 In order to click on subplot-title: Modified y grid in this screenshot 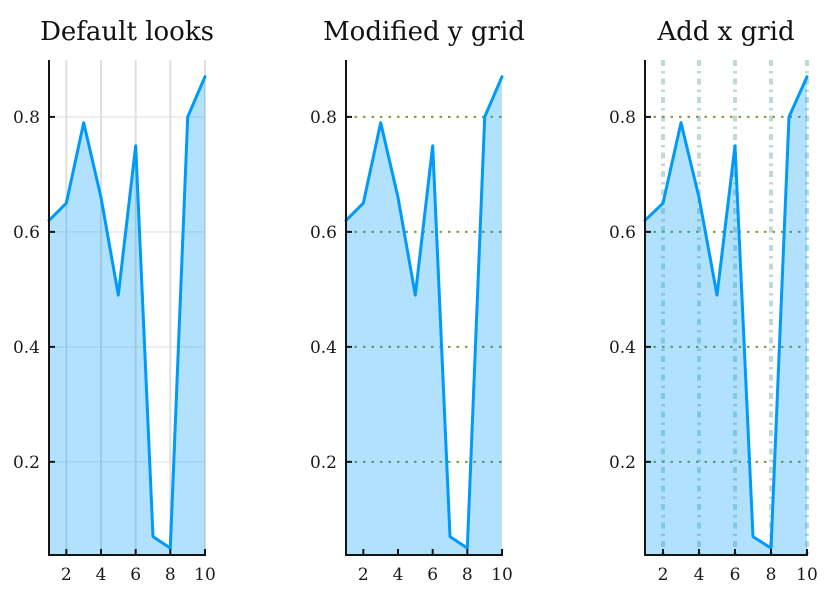, I will do `click(424, 32)`.